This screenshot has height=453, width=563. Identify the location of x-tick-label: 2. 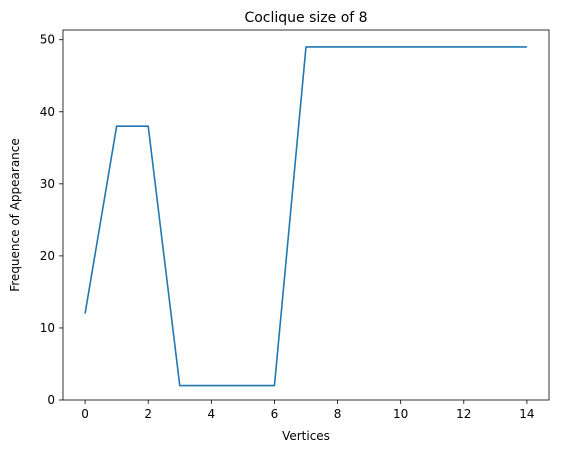
(148, 414).